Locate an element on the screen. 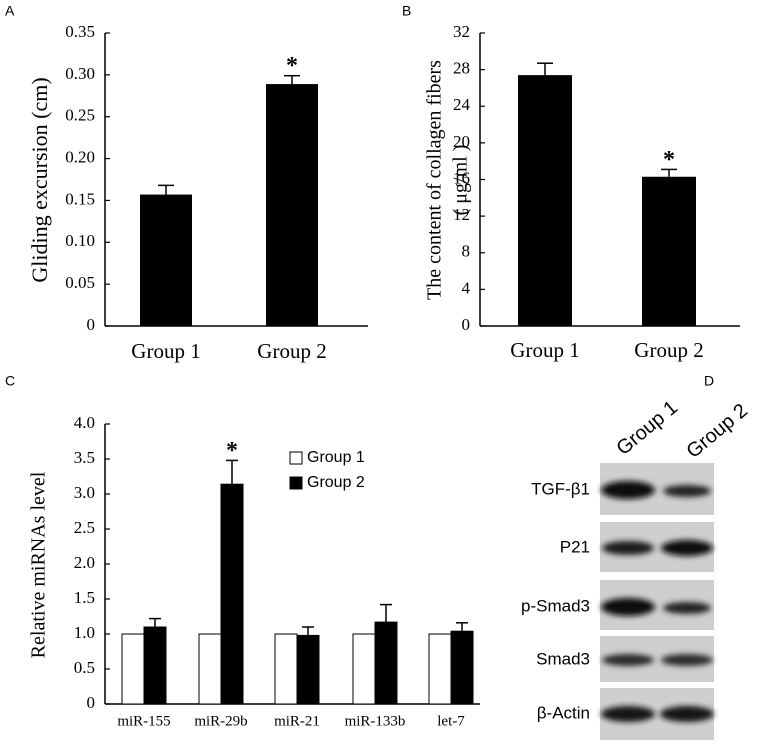 The height and width of the screenshot is (751, 766). y-tick-label: 24 is located at coordinates (462, 104).